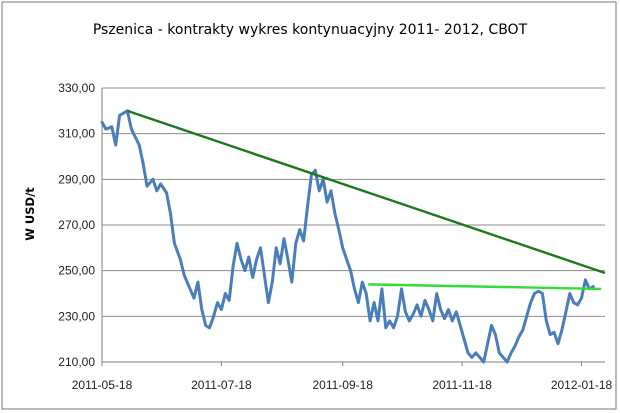 The width and height of the screenshot is (620, 413). I want to click on x-tick-label: 2011-05-18, so click(102, 385).